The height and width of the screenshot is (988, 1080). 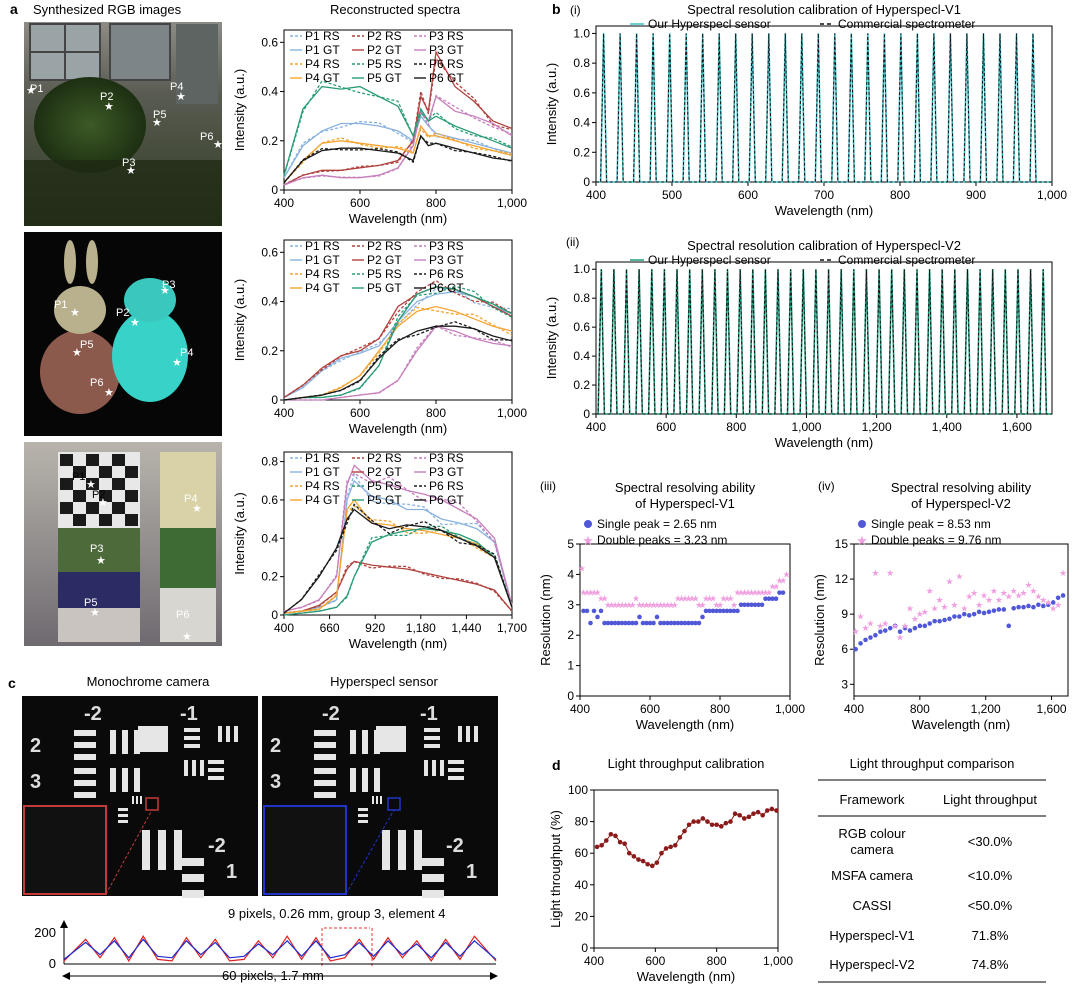 I want to click on svg-text: 74.8%, so click(x=990, y=964).